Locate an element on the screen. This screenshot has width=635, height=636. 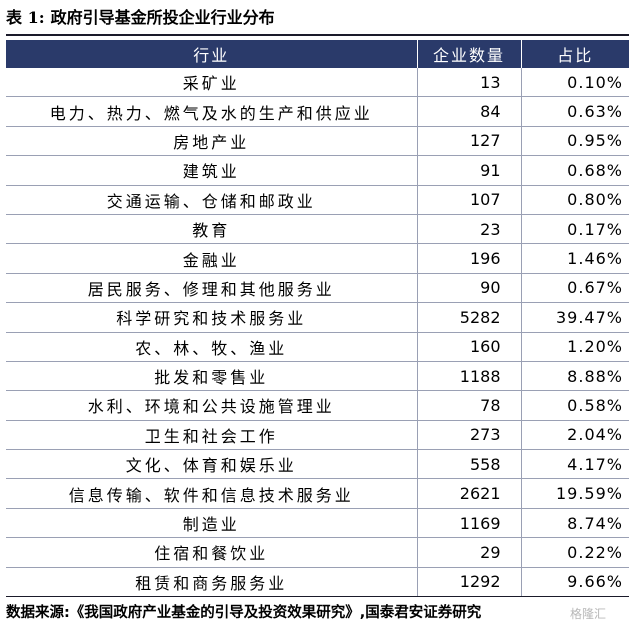
cell-count: 127 is located at coordinates (468, 141).